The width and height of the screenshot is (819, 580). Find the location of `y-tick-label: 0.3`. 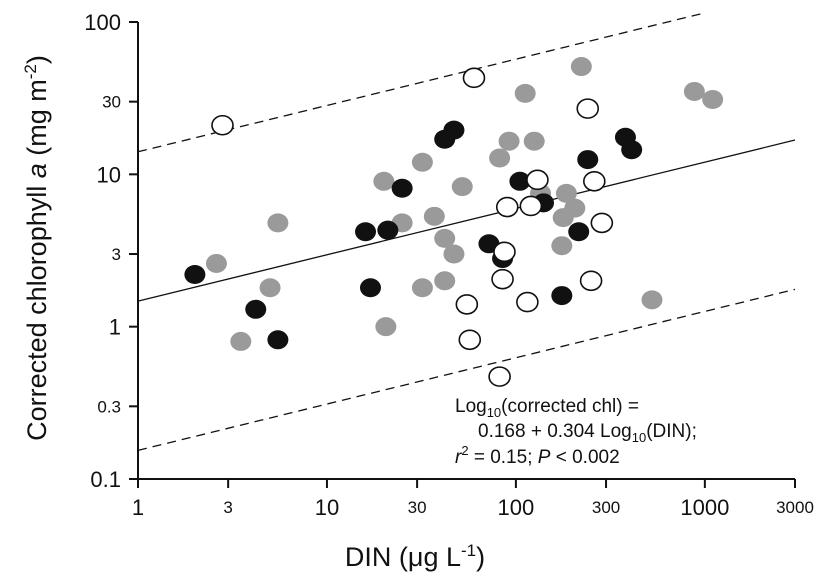

y-tick-label: 0.3 is located at coordinates (109, 406).